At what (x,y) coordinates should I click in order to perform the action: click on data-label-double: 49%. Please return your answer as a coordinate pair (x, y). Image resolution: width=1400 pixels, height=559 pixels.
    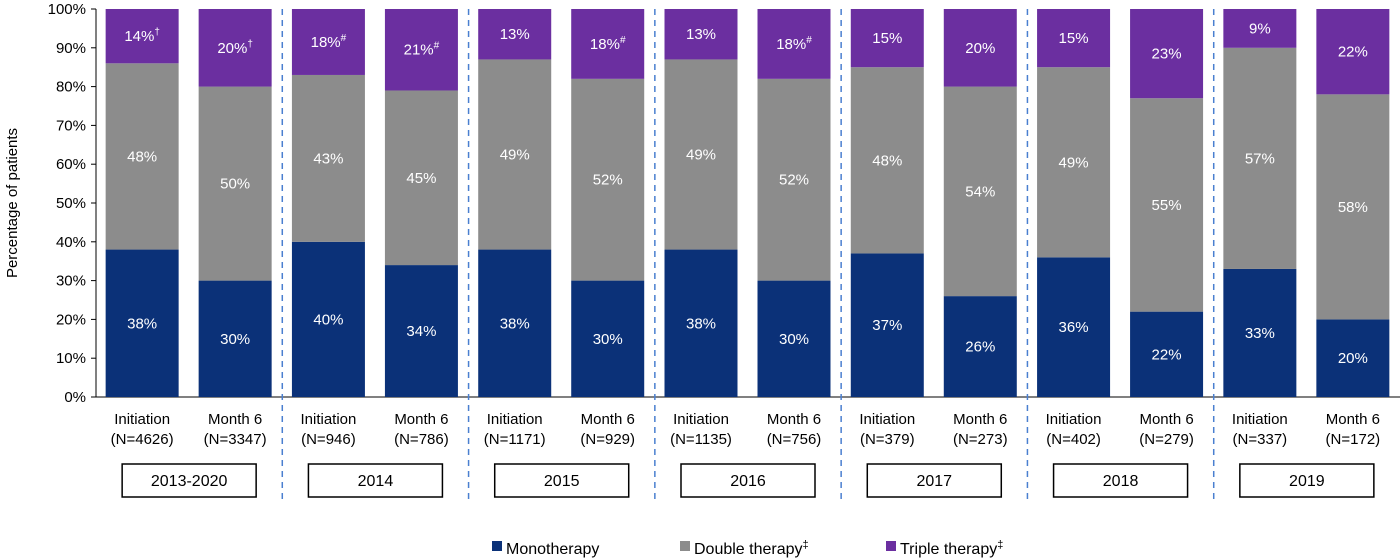
    Looking at the image, I should click on (515, 155).